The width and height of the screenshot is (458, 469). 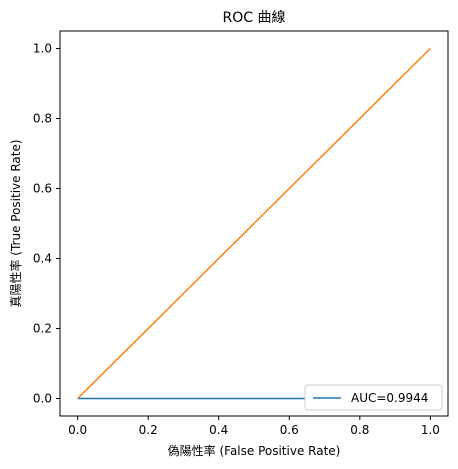 I want to click on y-axis-label: 真陽性率 (True Positive Rate), so click(x=15, y=223).